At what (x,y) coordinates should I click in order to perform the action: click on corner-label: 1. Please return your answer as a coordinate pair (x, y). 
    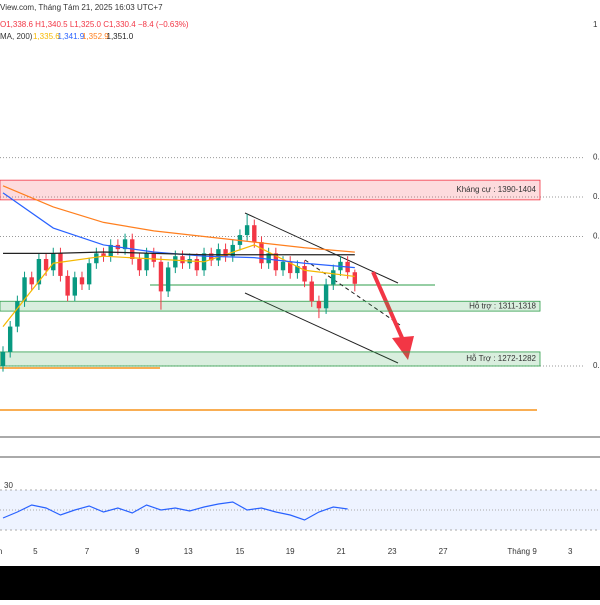
    Looking at the image, I should click on (595, 24).